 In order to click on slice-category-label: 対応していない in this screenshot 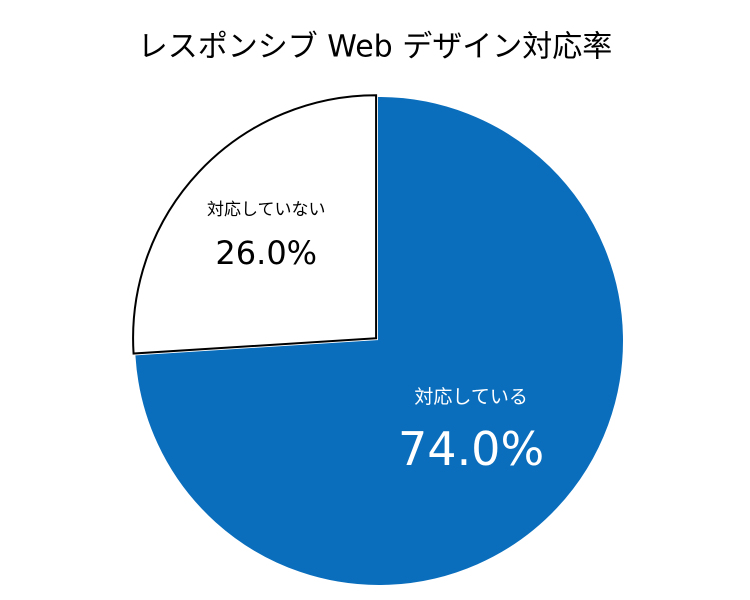, I will do `click(266, 210)`.